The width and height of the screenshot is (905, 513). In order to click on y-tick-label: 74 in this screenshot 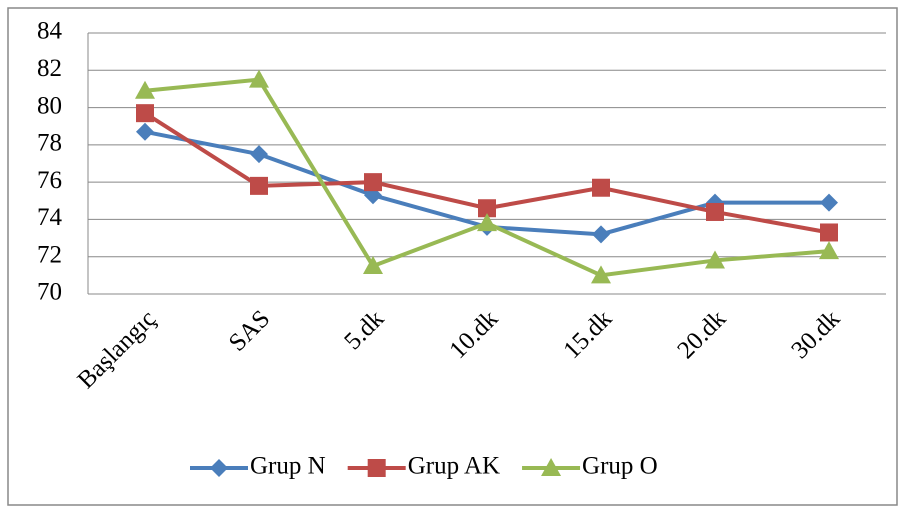, I will do `click(50, 217)`.